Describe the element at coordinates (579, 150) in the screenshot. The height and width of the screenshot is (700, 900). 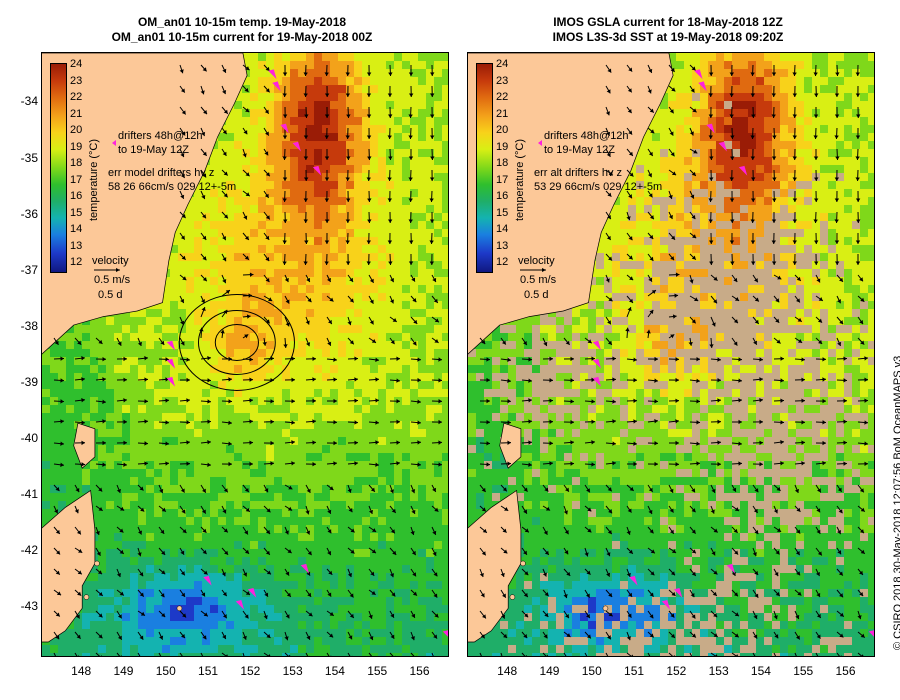
I see `right-legend-drifters-2: to 19-May 12Z` at that location.